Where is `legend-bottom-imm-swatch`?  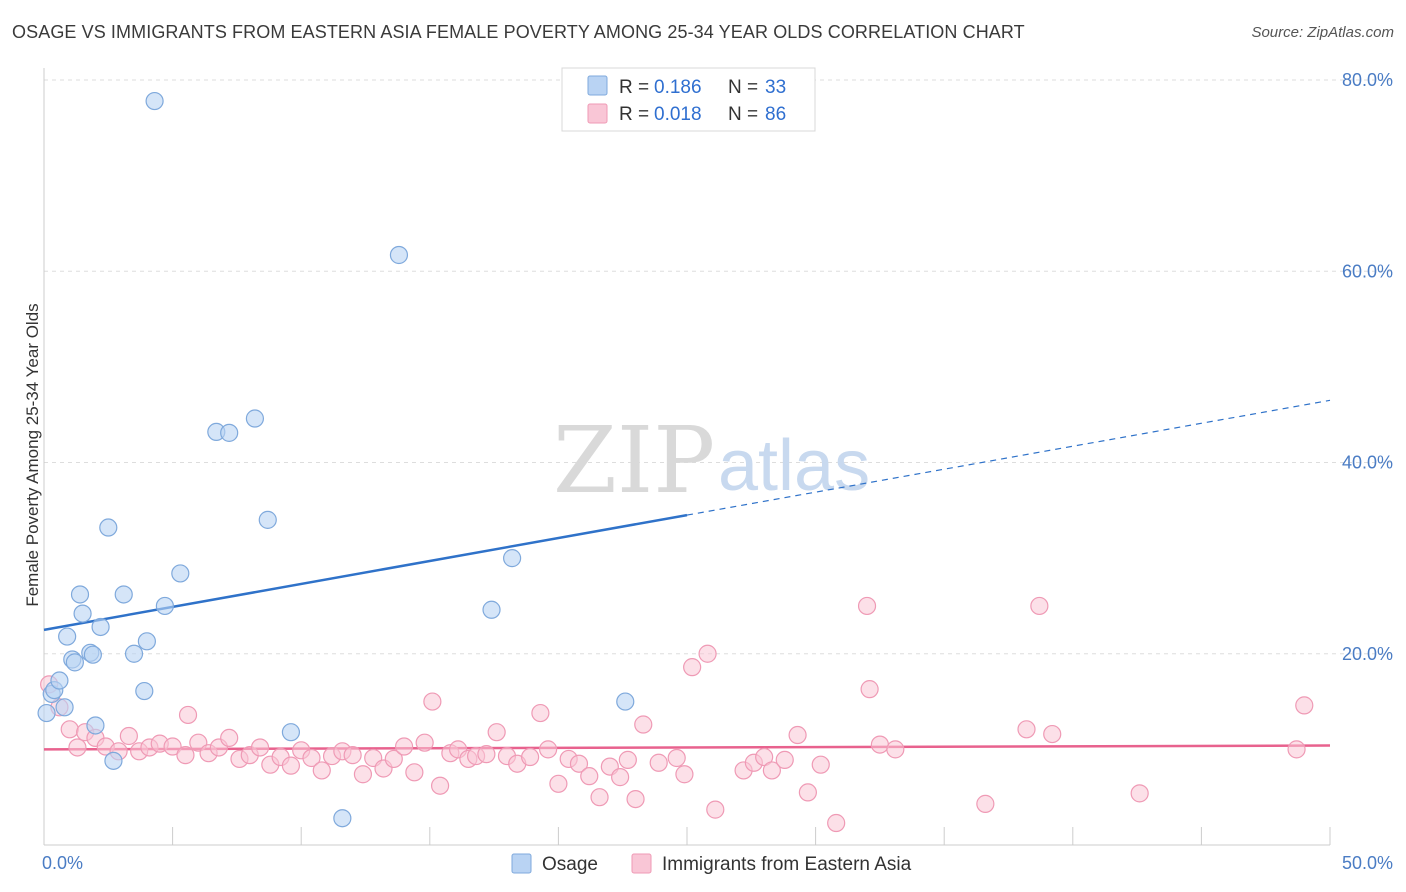 legend-bottom-imm-swatch is located at coordinates (641, 863).